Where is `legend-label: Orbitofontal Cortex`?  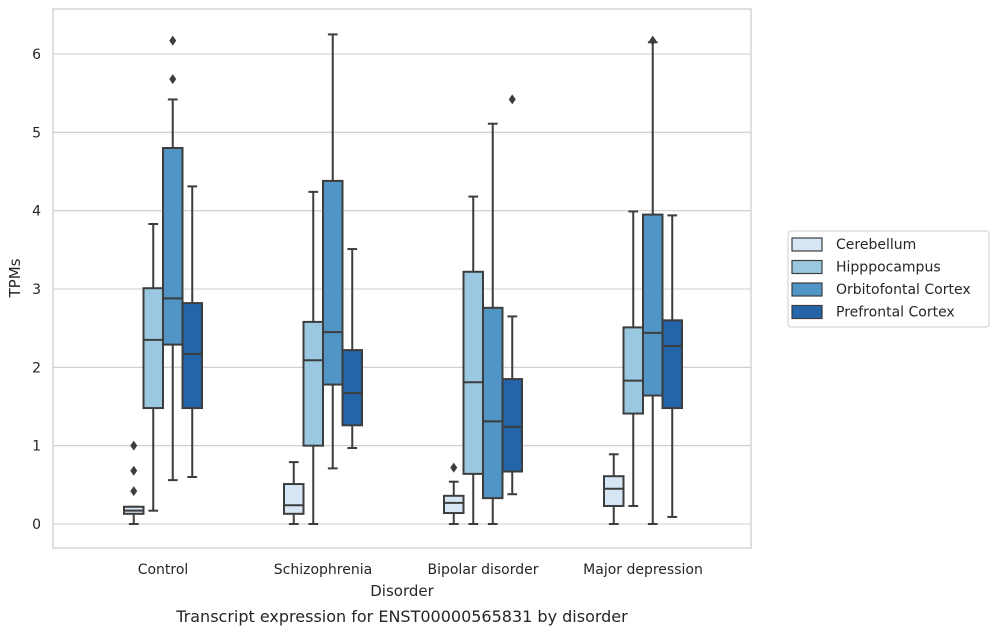 legend-label: Orbitofontal Cortex is located at coordinates (903, 290).